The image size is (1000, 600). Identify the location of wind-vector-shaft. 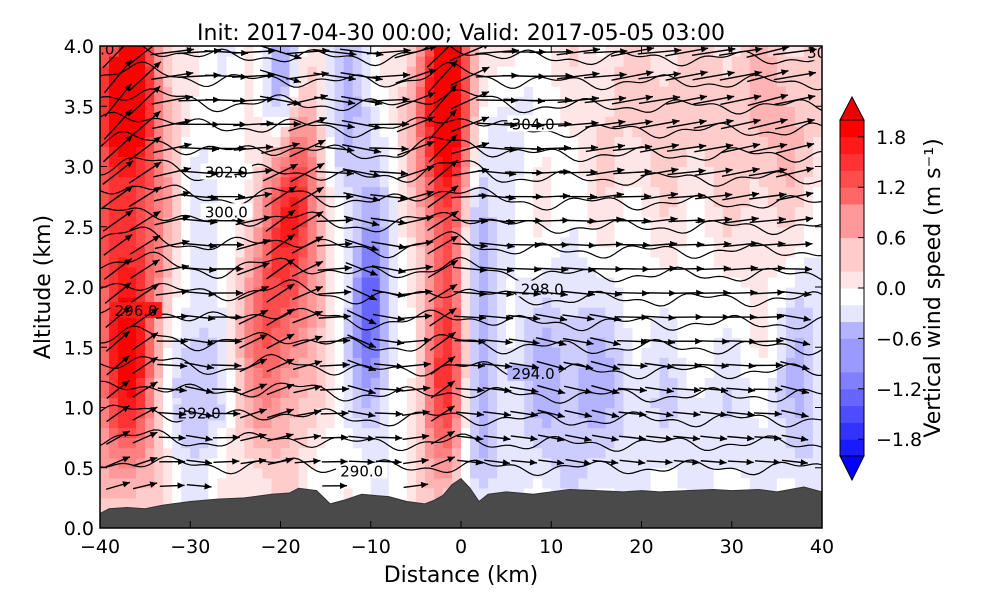
(141, 56).